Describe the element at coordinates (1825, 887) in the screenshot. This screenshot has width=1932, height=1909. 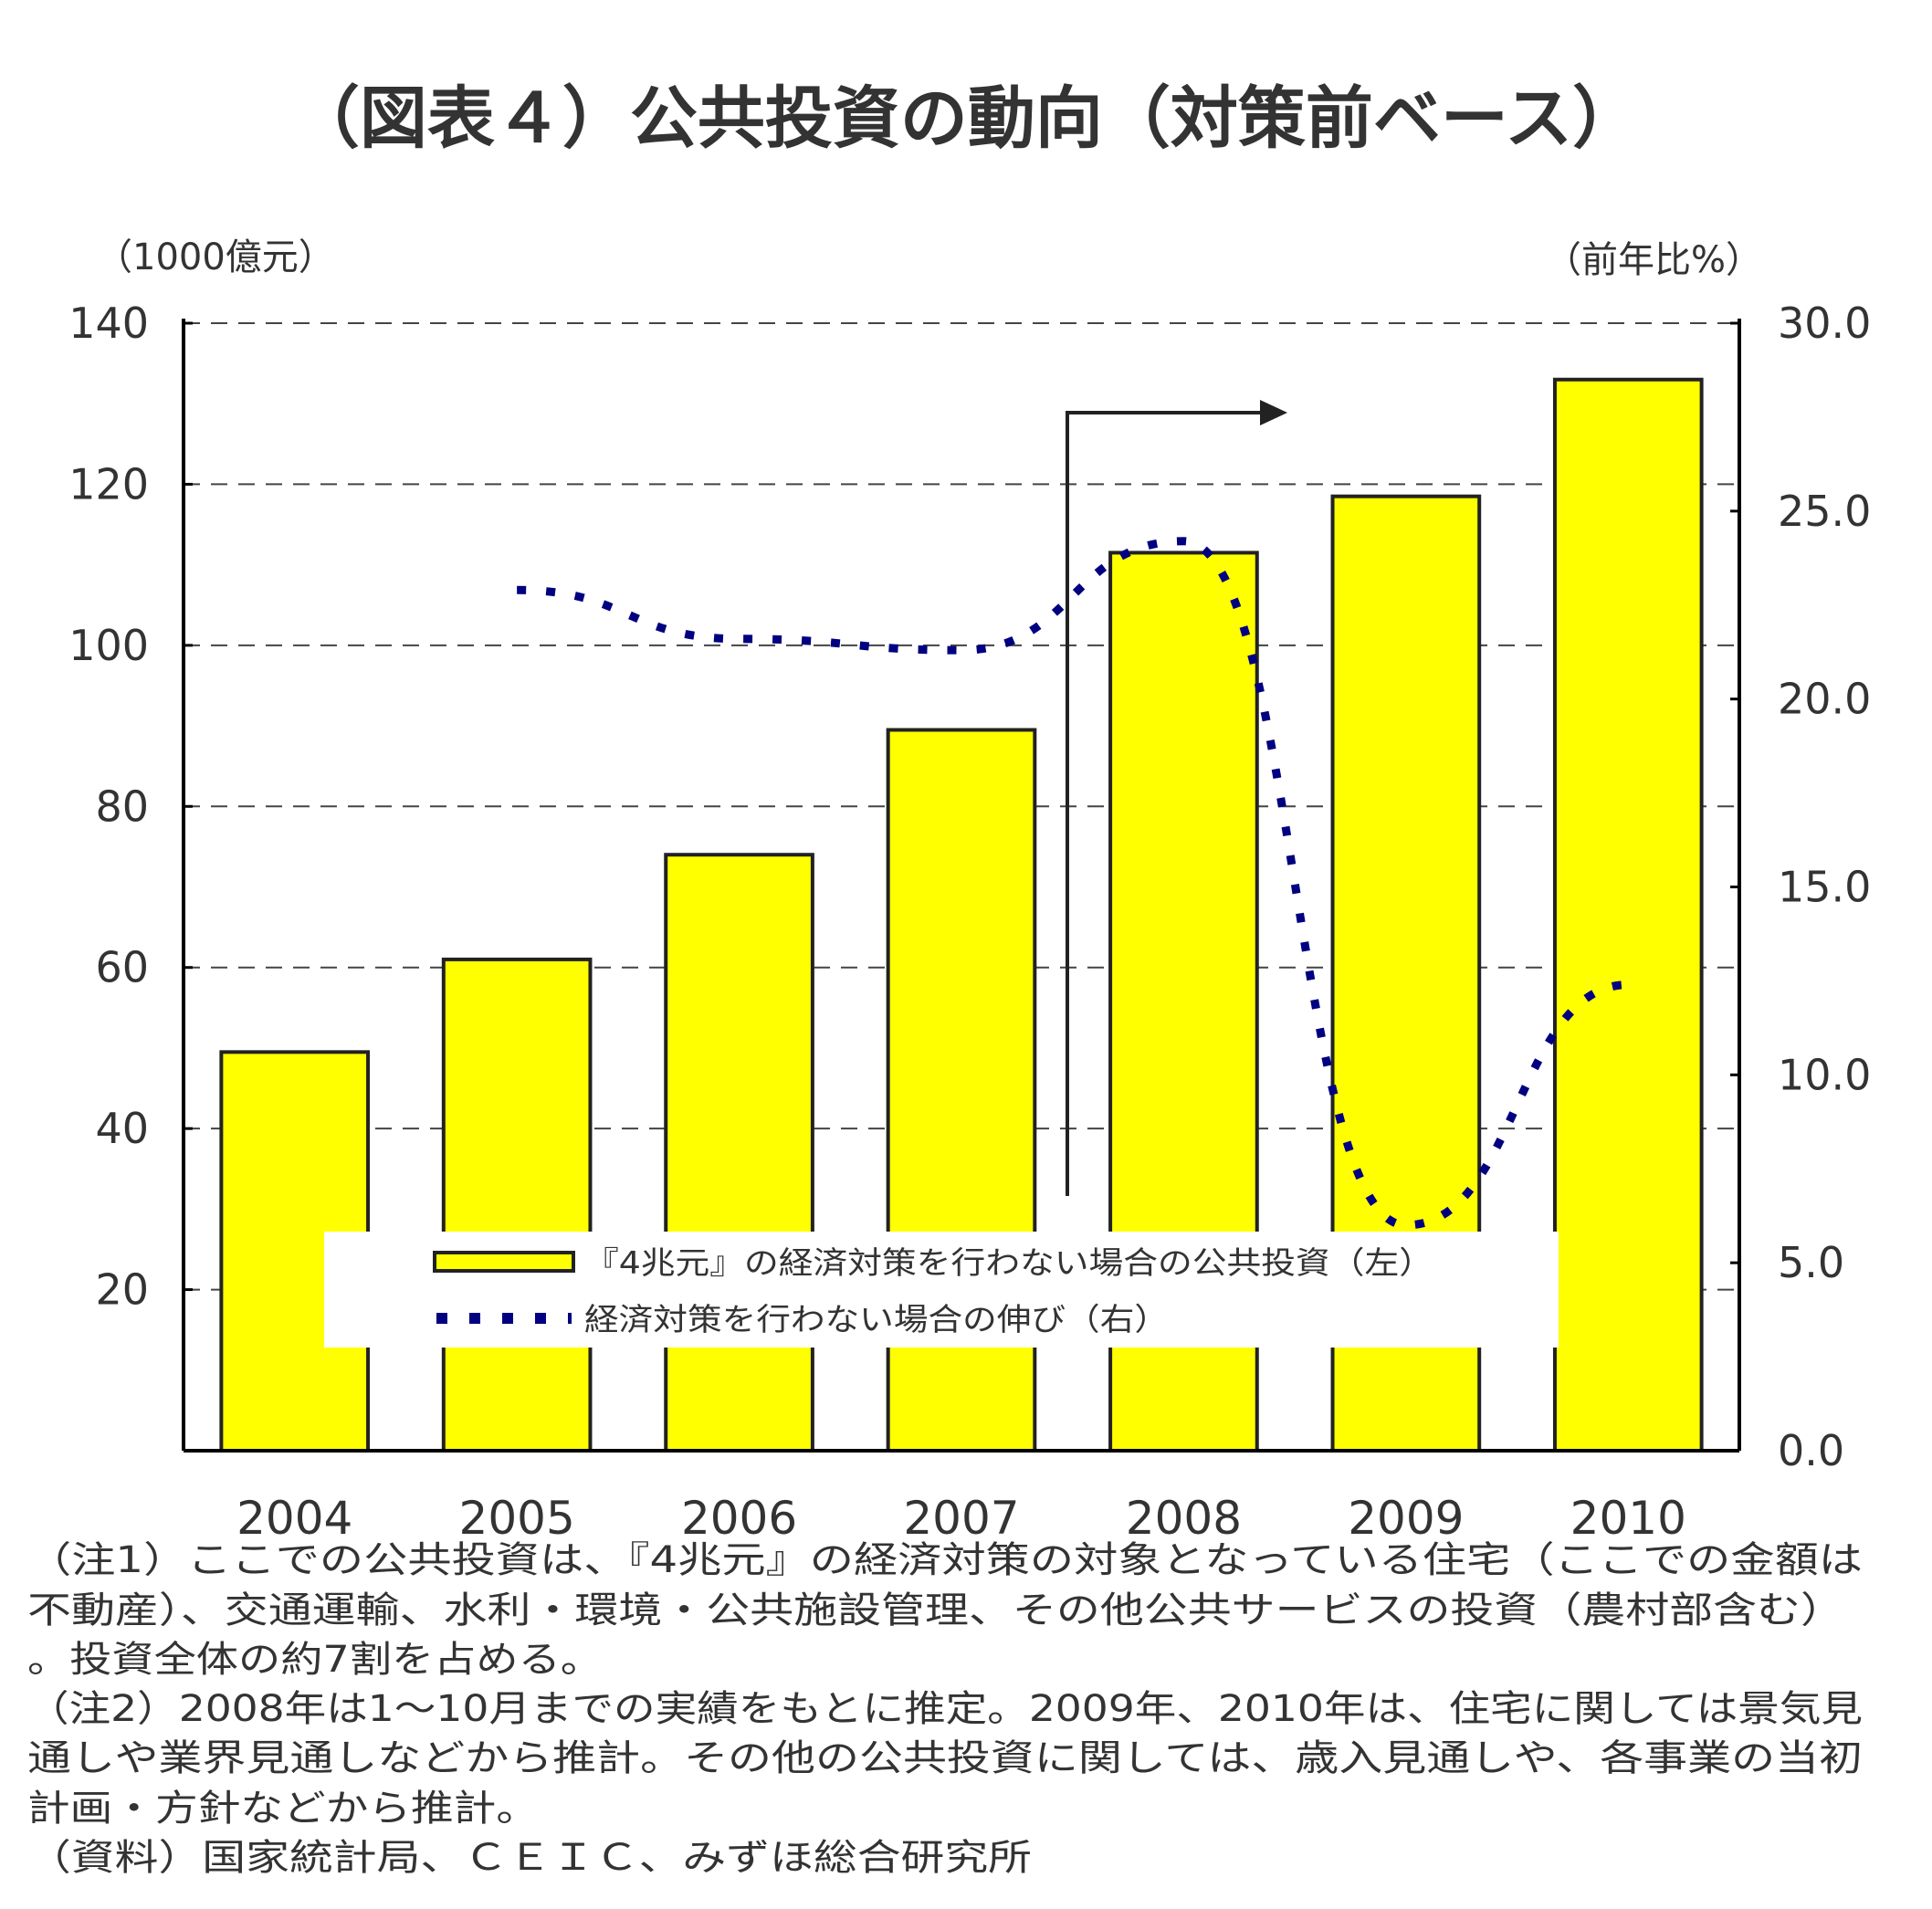
I see `right-tick-label: 15.0` at that location.